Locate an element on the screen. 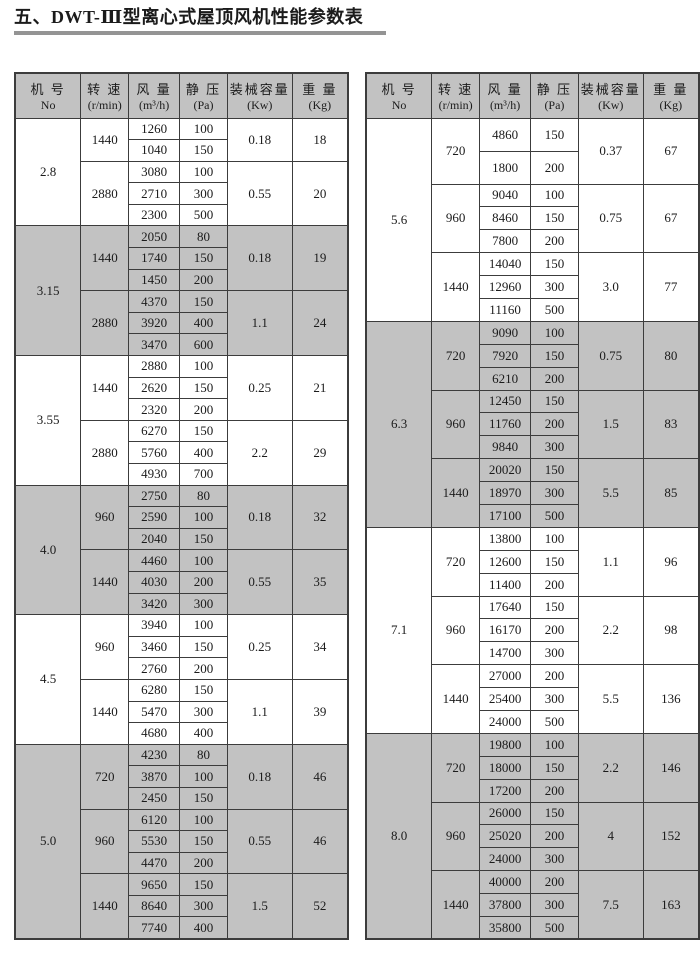  cell-airflow: 1740 is located at coordinates (154, 258).